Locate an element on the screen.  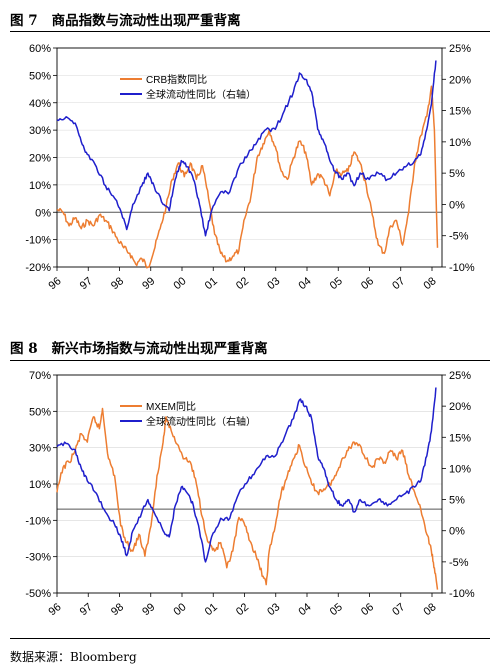
left-axis-tick-label: 70% is located at coordinates (40, 376).